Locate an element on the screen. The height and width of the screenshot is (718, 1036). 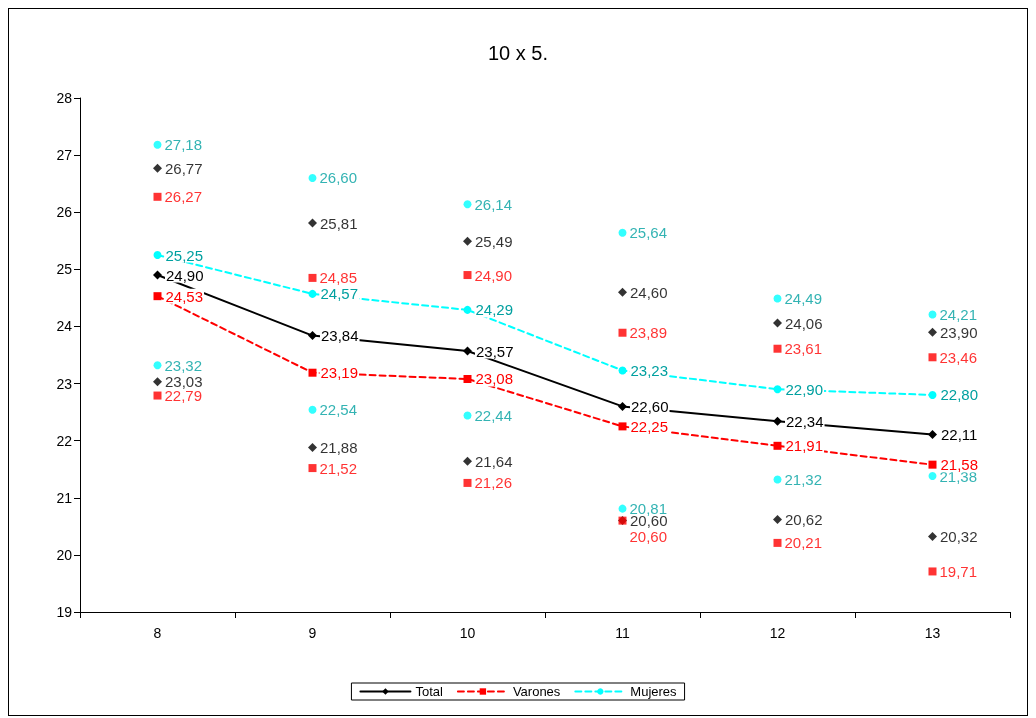
y-tick-label: 25 is located at coordinates (64, 269).